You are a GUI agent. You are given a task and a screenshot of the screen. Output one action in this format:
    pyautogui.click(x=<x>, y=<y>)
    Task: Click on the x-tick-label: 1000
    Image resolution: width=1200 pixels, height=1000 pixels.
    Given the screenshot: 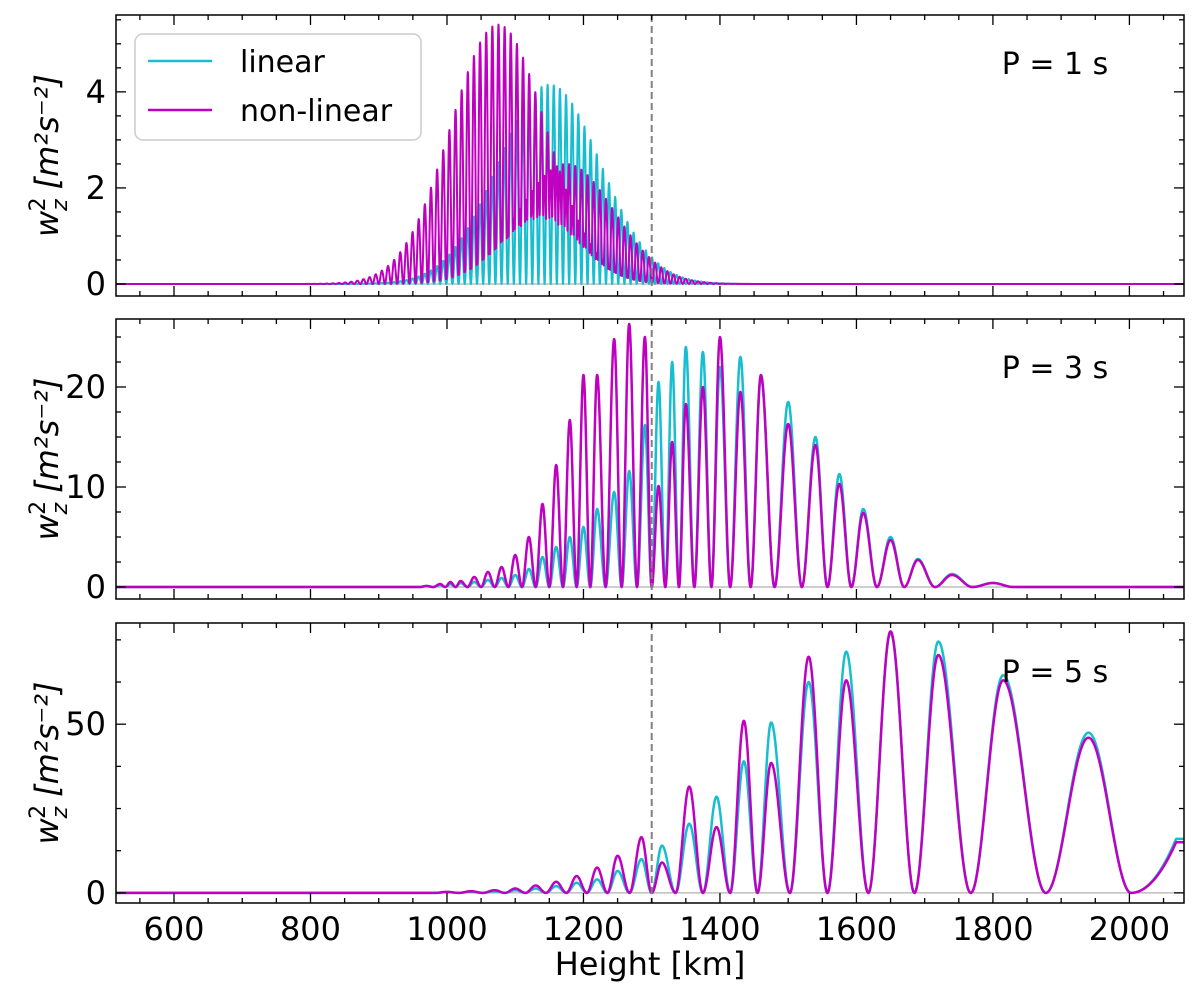 What is the action you would take?
    pyautogui.click(x=446, y=929)
    